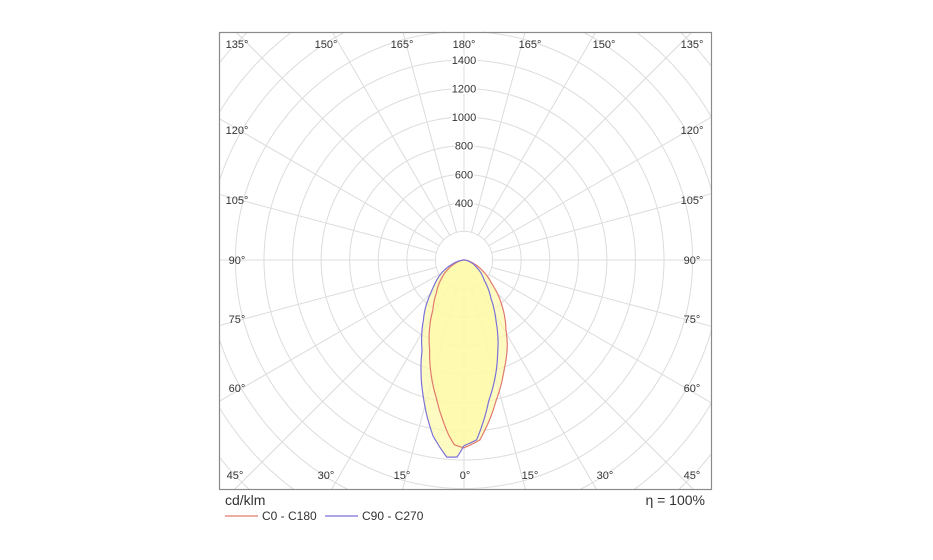  I want to click on series-fill, so click(460, 359).